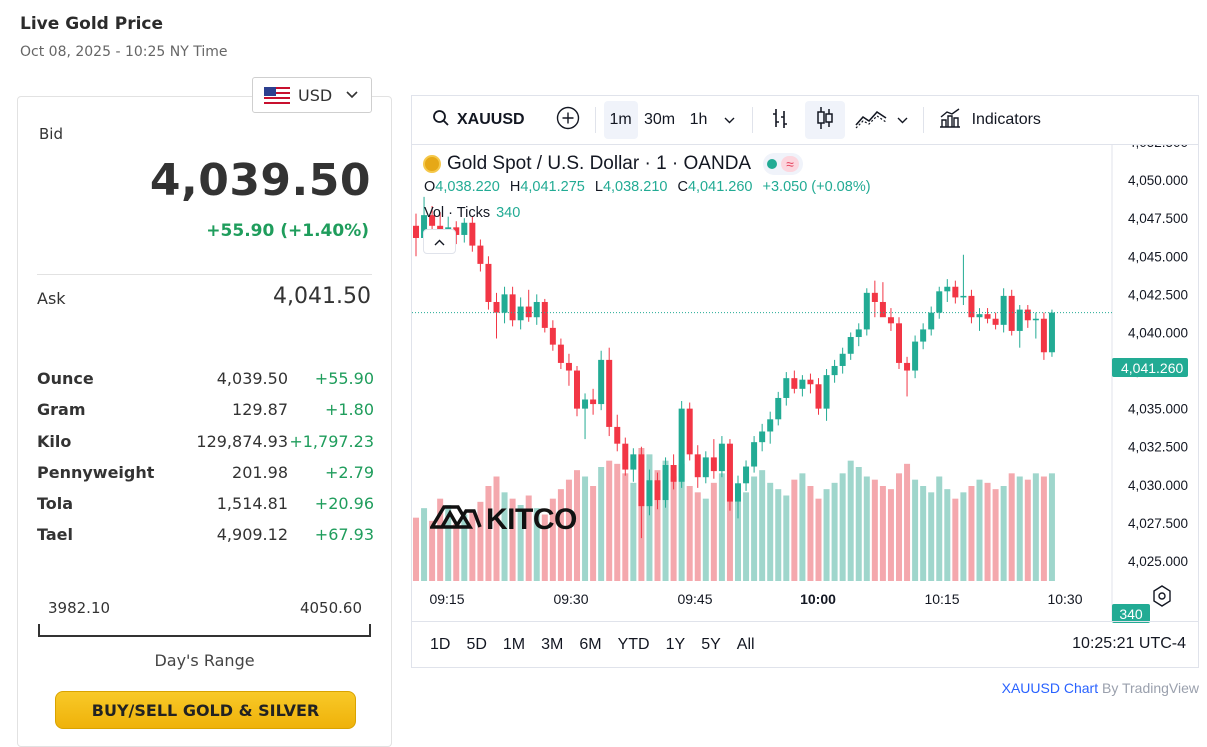  Describe the element at coordinates (349, 472) in the screenshot. I see `unit-change: +2.79` at that location.